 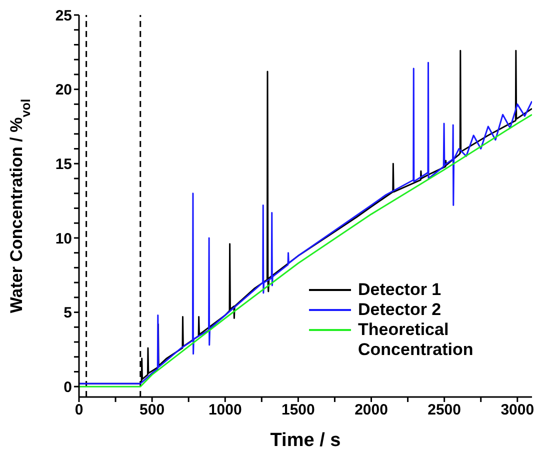 I want to click on x-tick-label: 0, so click(x=79, y=410).